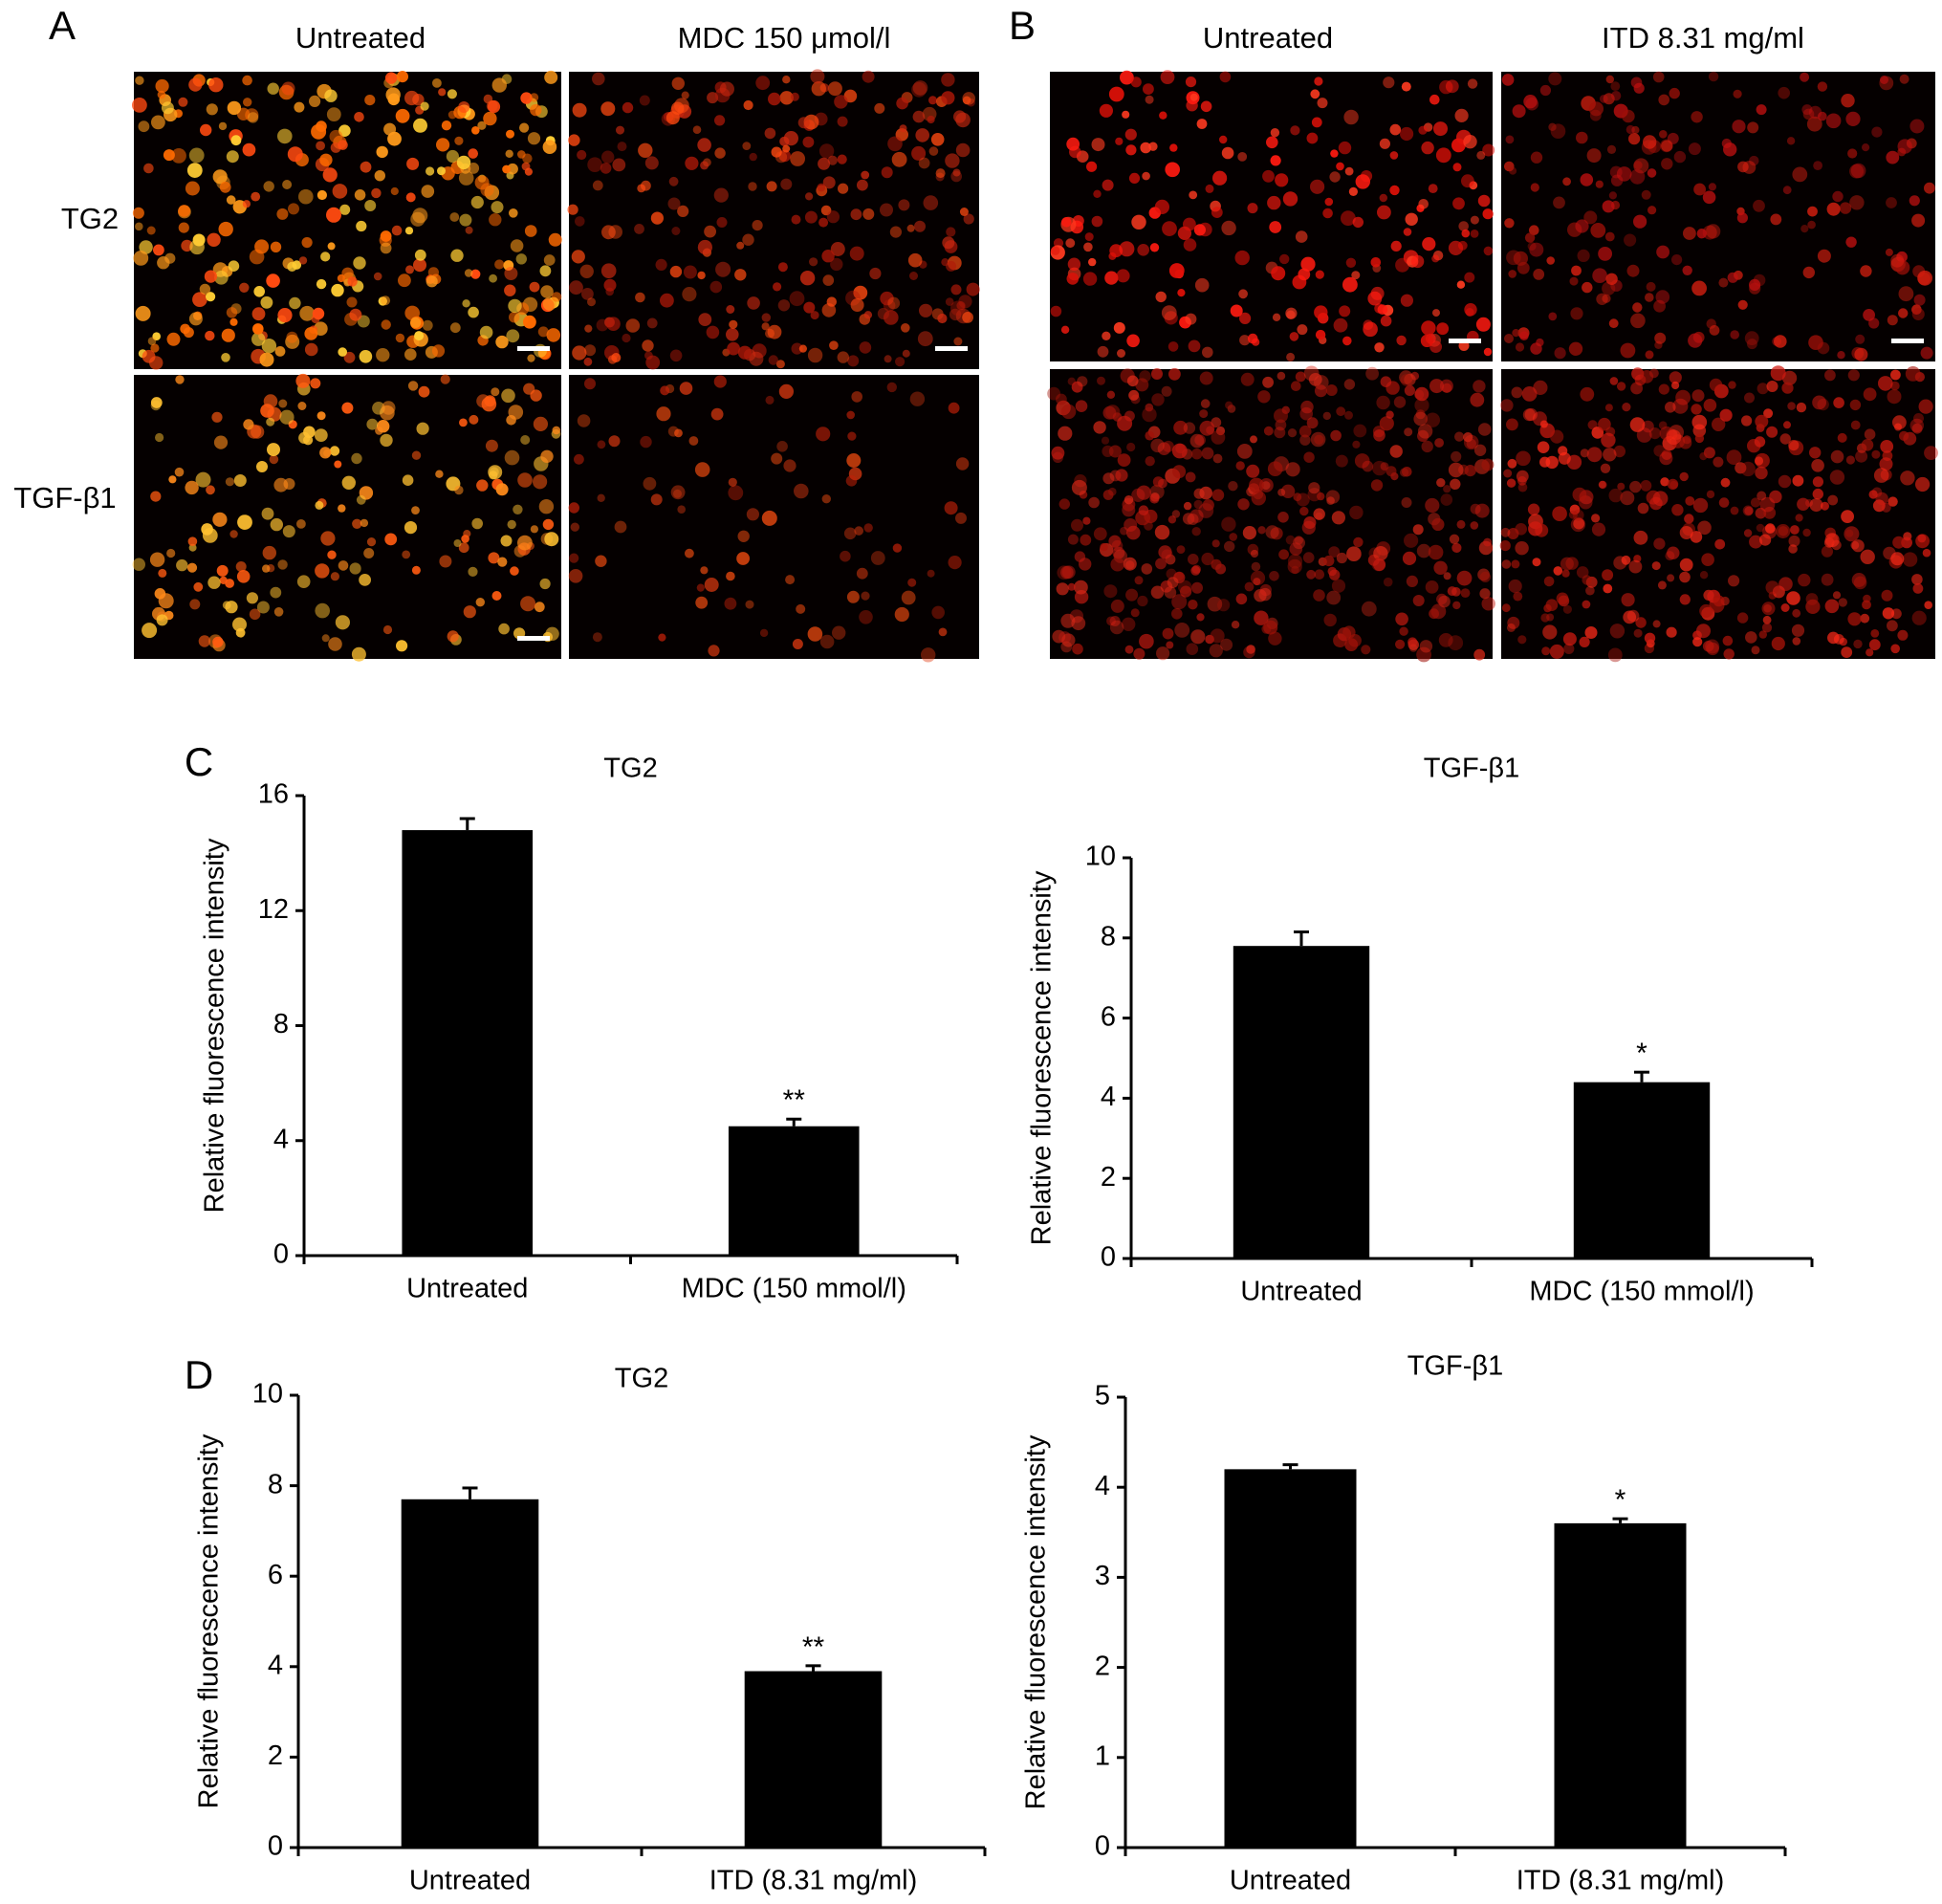 The width and height of the screenshot is (1942, 1904). What do you see at coordinates (1103, 1396) in the screenshot?
I see `y-tick-label: 5` at bounding box center [1103, 1396].